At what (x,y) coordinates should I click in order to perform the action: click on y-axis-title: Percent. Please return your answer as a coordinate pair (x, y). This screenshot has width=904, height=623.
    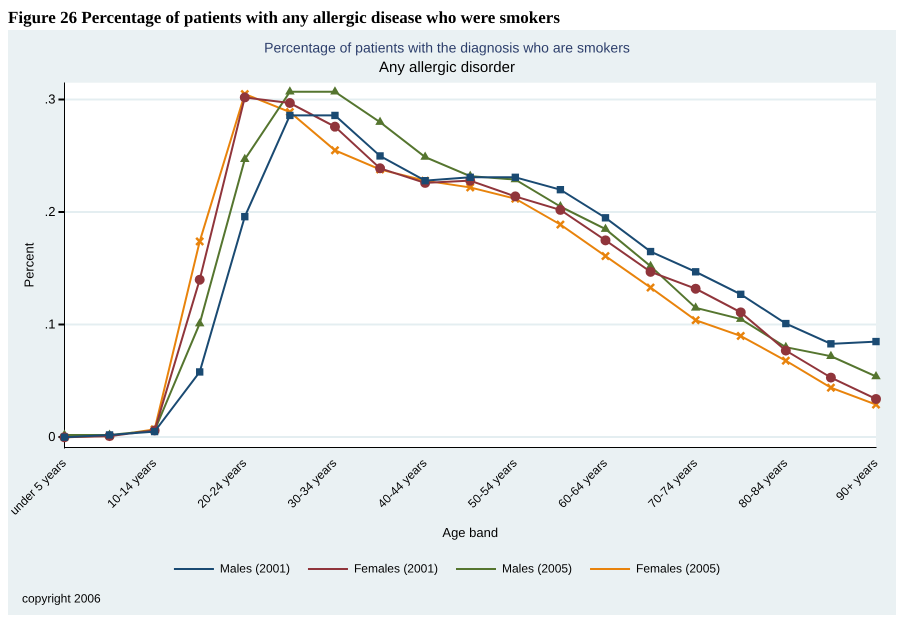
    Looking at the image, I should click on (28, 265).